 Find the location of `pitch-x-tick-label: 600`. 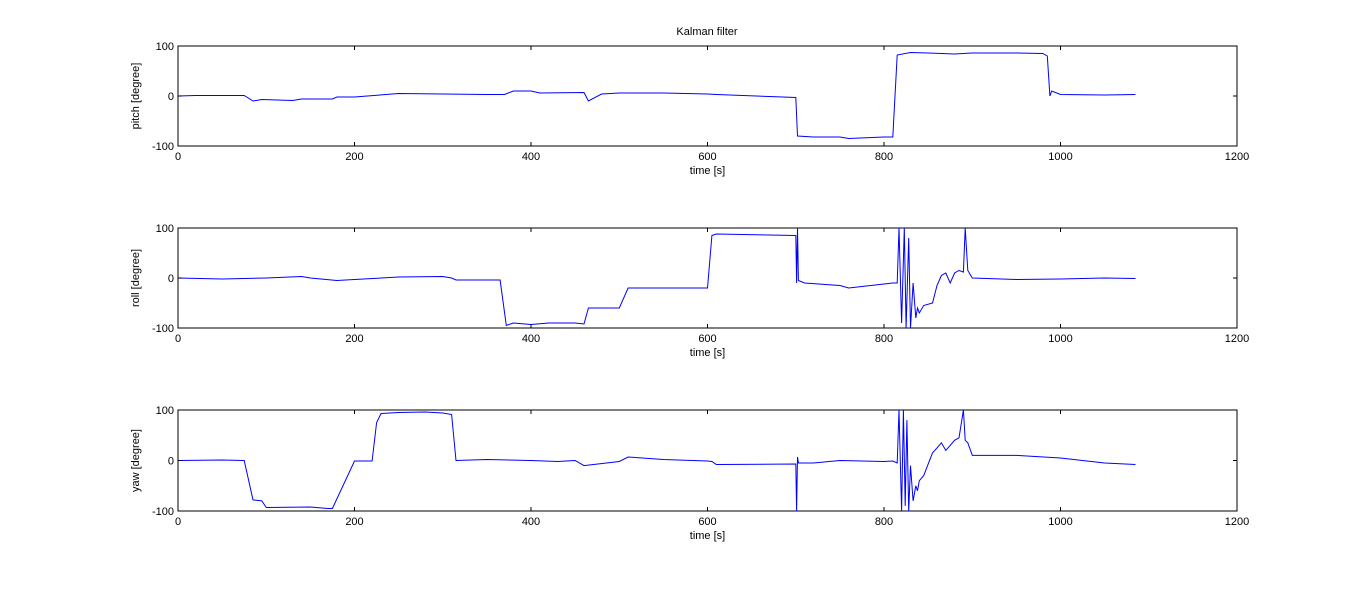

pitch-x-tick-label: 600 is located at coordinates (707, 157).